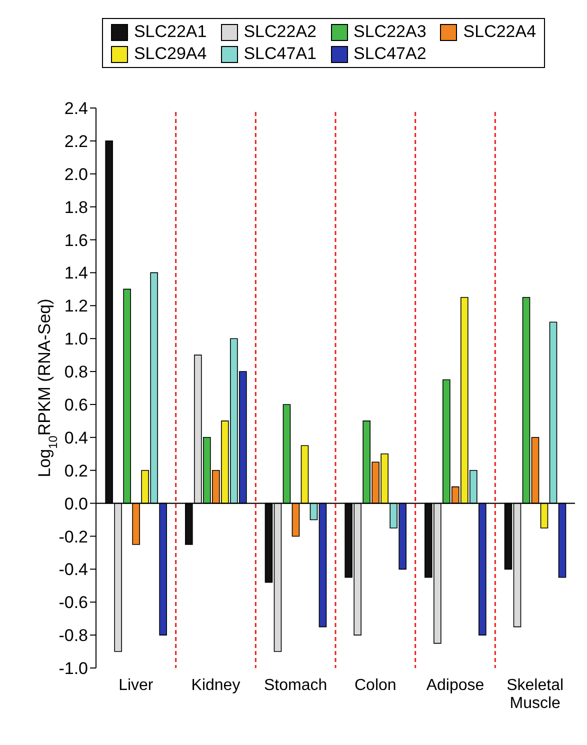  I want to click on y-tick-label: 0.6, so click(76, 405).